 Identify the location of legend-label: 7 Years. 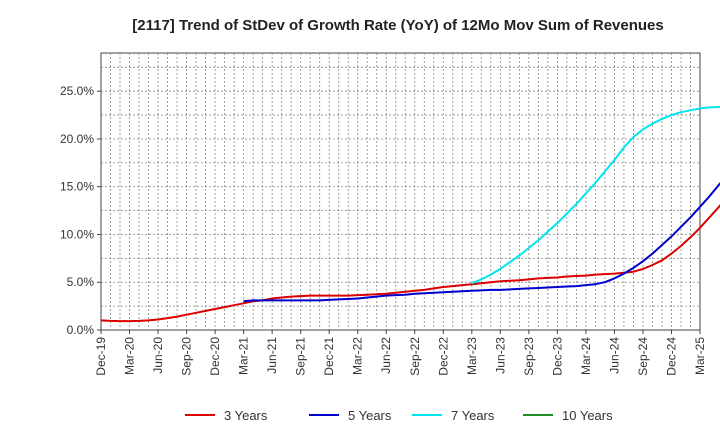
(473, 415).